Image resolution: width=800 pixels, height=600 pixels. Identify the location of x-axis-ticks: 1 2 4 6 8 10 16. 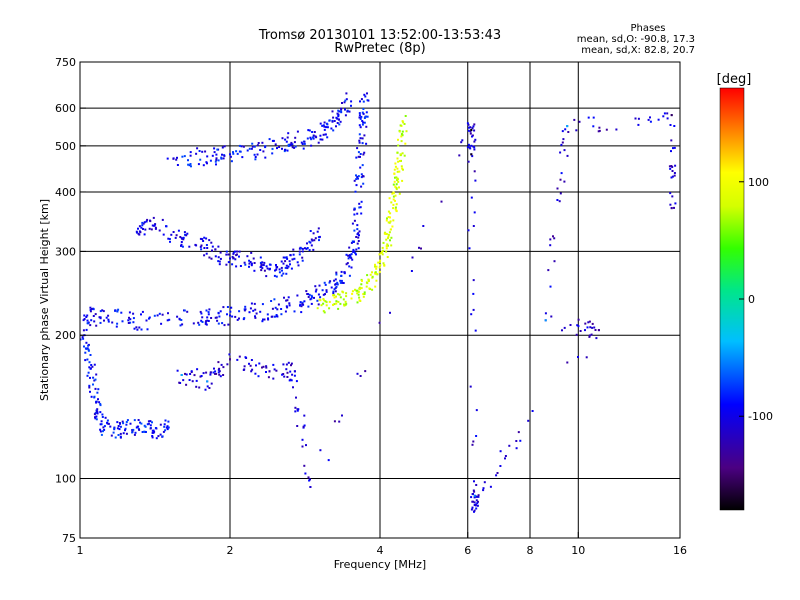
(382, 544).